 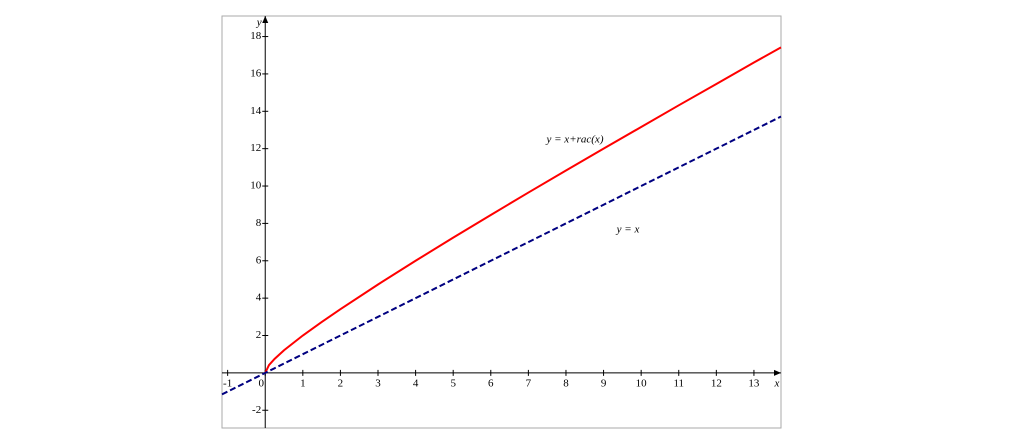 I want to click on x-tick-label: 7, so click(x=529, y=383).